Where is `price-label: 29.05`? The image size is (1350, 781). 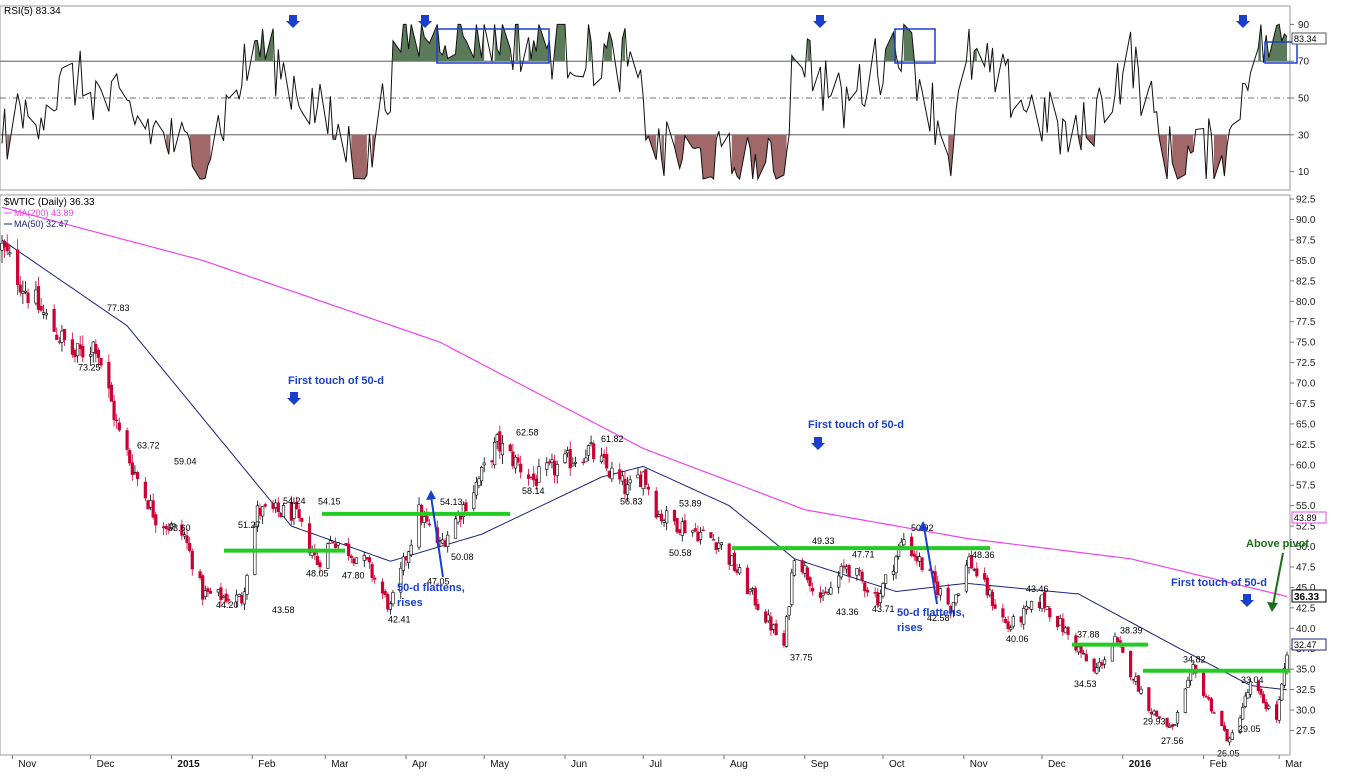
price-label: 29.05 is located at coordinates (1249, 729).